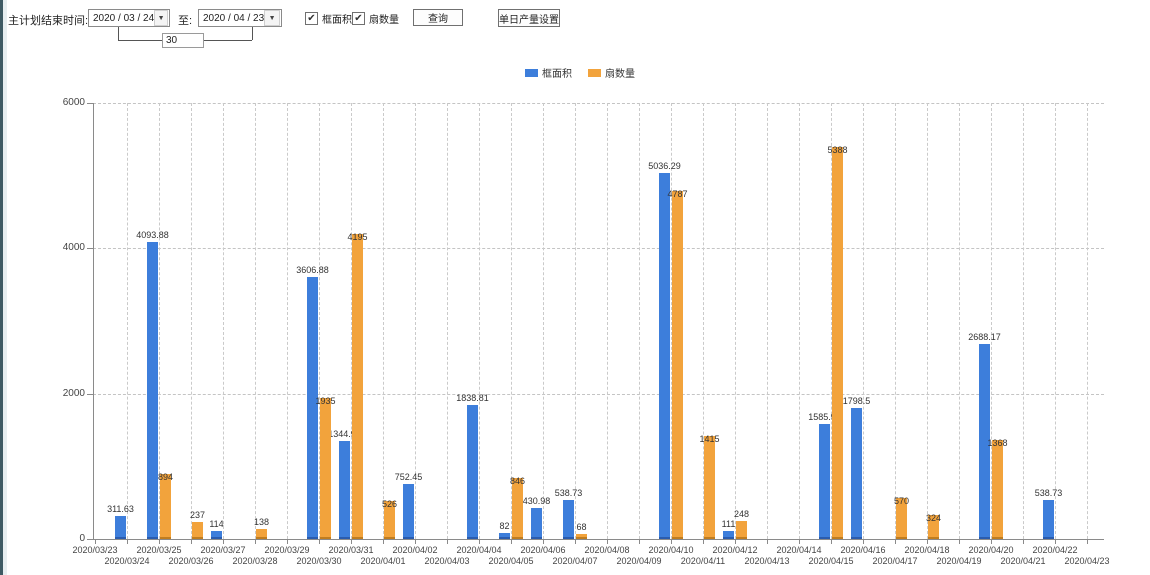 Image resolution: width=1150 pixels, height=575 pixels. I want to click on bar-value-label: 1935, so click(325, 401).